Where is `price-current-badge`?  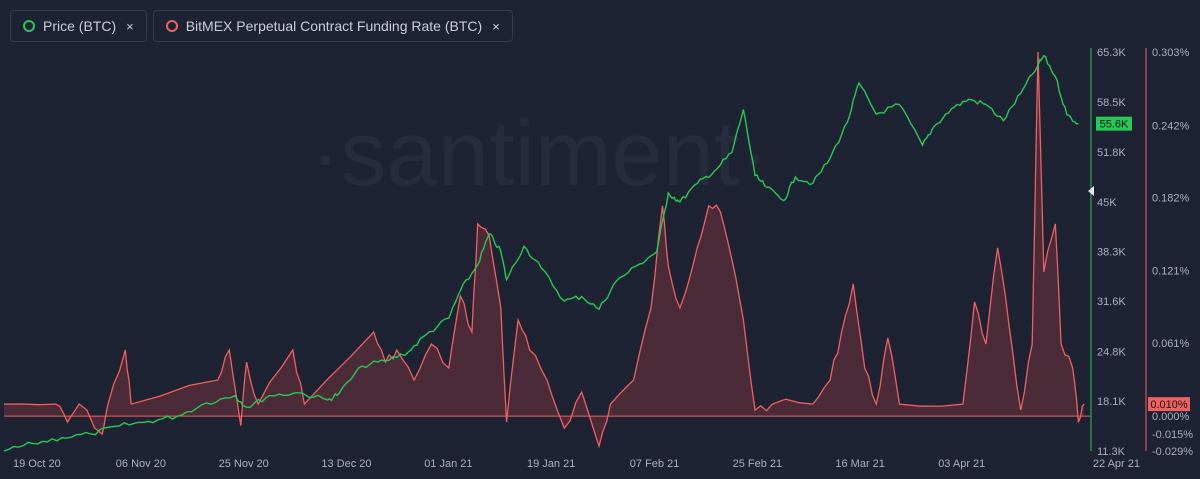
price-current-badge is located at coordinates (1114, 123).